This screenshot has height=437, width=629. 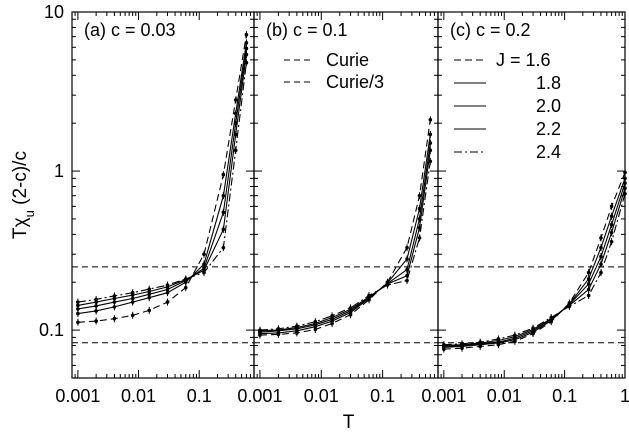 I want to click on panel-3-series-J2.2, so click(x=534, y=267).